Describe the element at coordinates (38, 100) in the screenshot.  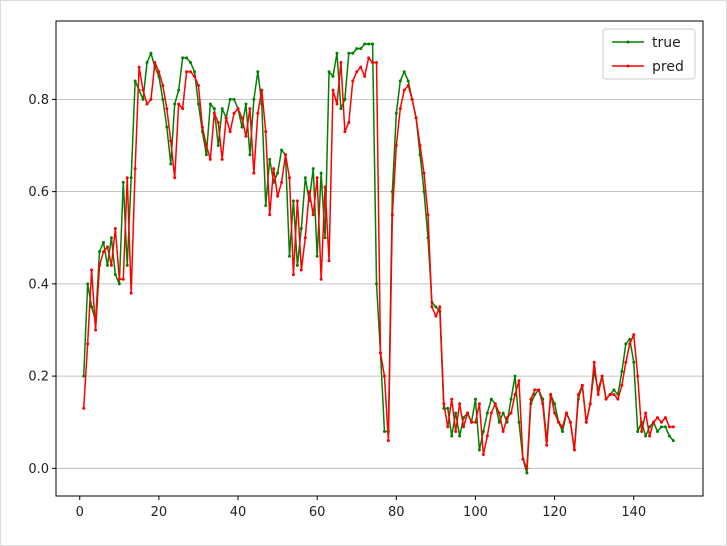
I see `y-tick-label: 0.8` at that location.